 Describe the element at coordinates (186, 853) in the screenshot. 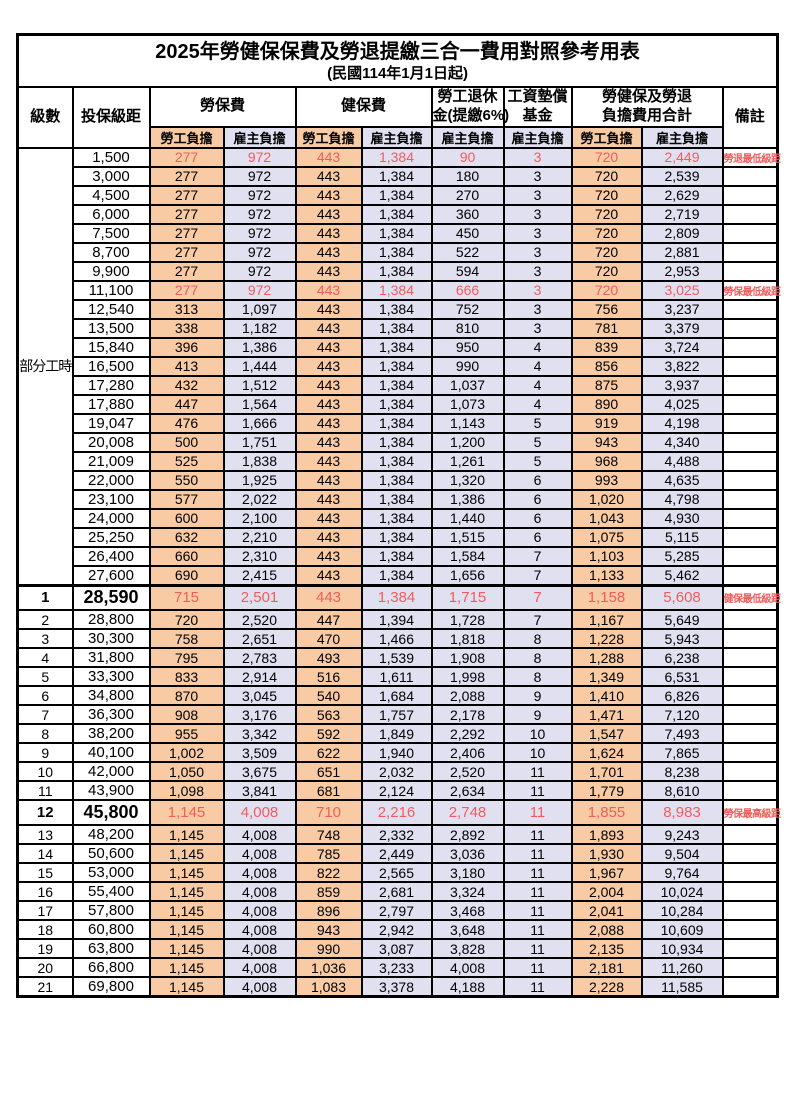

I see `cell-labor-employee: 1,145` at that location.